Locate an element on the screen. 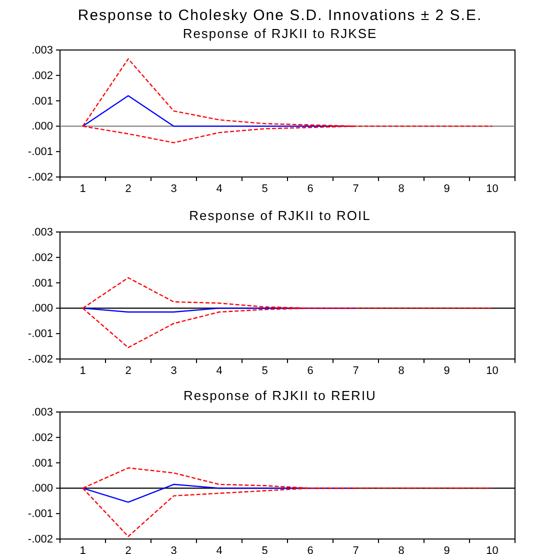 This screenshot has width=560, height=554. chart-title: Response to Cholesky One S.D. Innovations ± 2 S.E. is located at coordinates (280, 15).